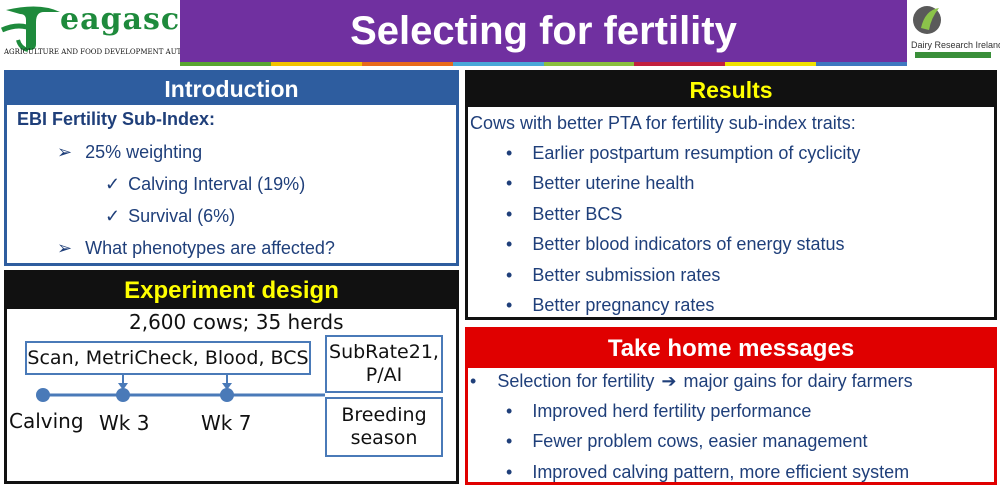 The height and width of the screenshot is (500, 1000). I want to click on intro-item-phenotypes: ➢ What phenotypes are affected?, so click(196, 248).